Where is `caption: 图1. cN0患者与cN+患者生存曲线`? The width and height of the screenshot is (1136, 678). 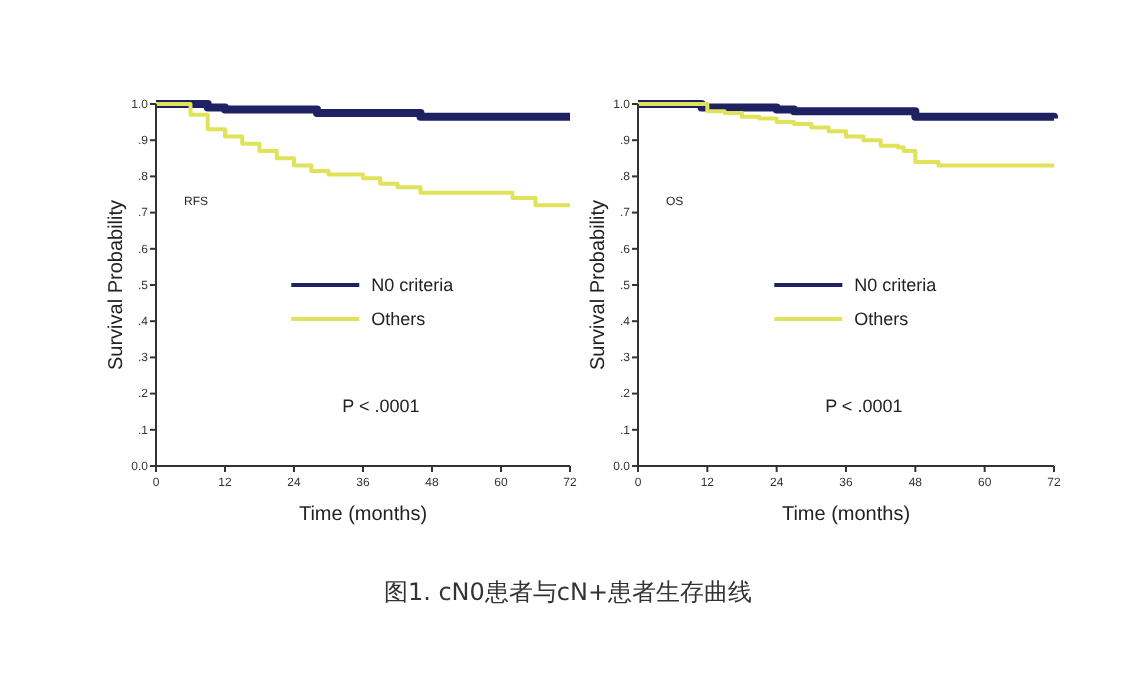 caption: 图1. cN0患者与cN+患者生存曲线 is located at coordinates (568, 592).